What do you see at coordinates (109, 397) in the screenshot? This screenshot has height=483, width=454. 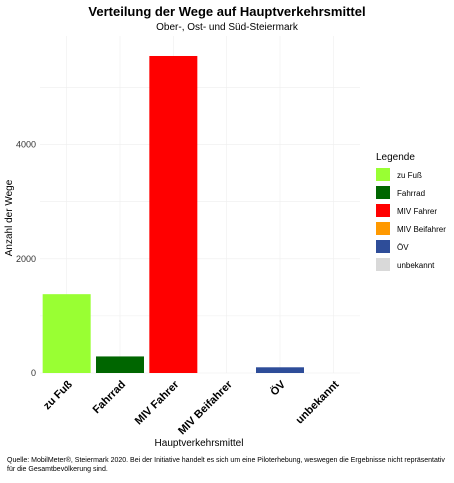 I see `x-tick-label: Fahrrad` at bounding box center [109, 397].